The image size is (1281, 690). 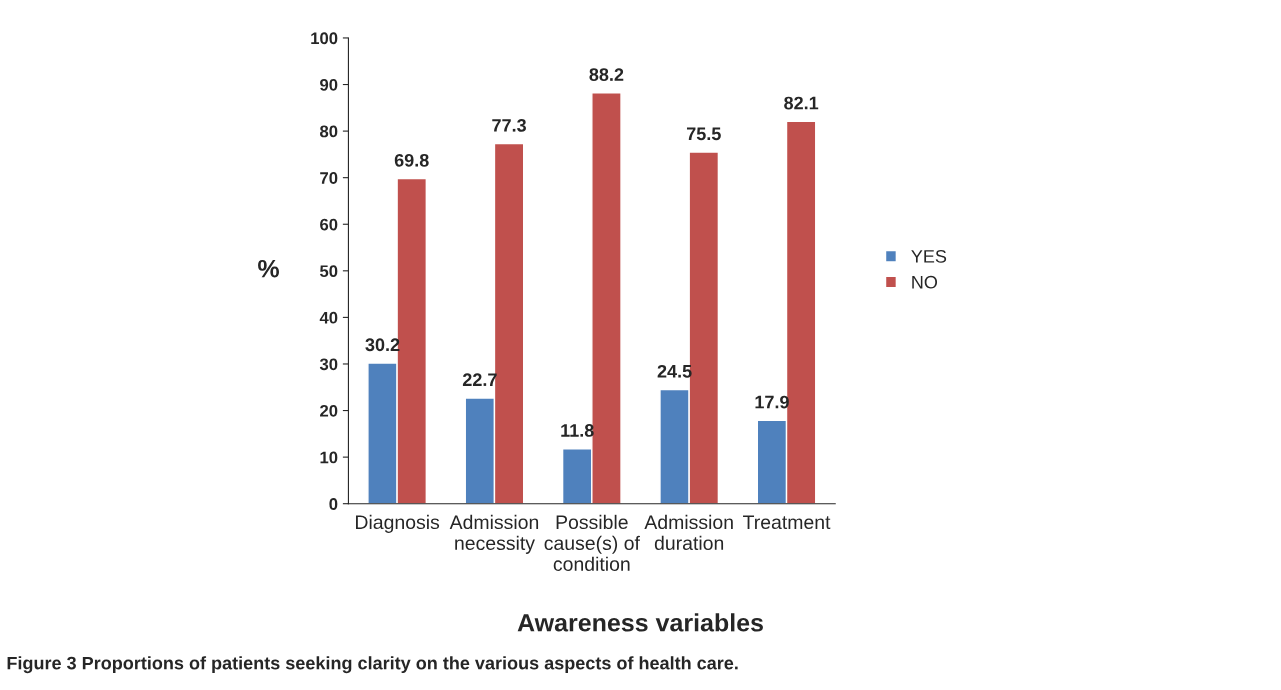 I want to click on y-tick-label: 100, so click(x=324, y=38).